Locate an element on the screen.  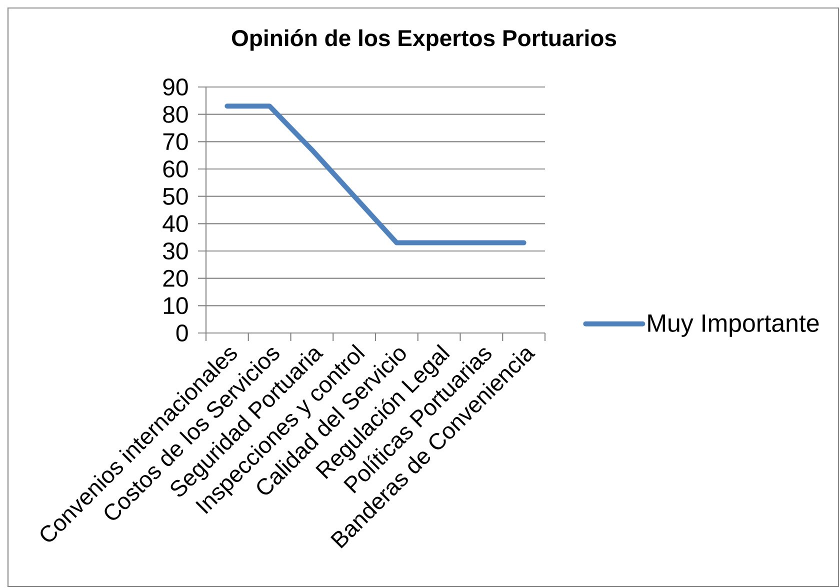
y-tick-label: 0 is located at coordinates (182, 333).